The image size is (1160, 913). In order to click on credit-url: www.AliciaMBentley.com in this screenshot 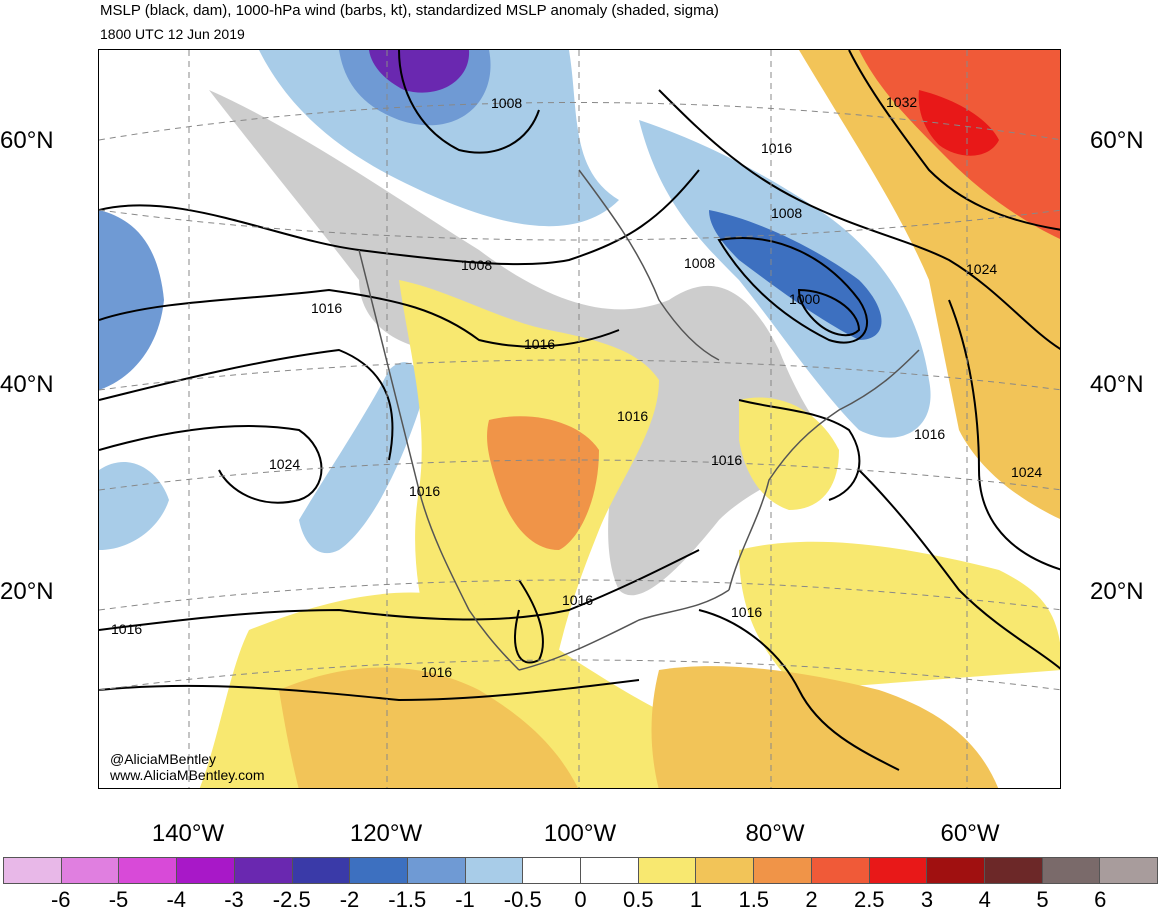, I will do `click(187, 775)`.